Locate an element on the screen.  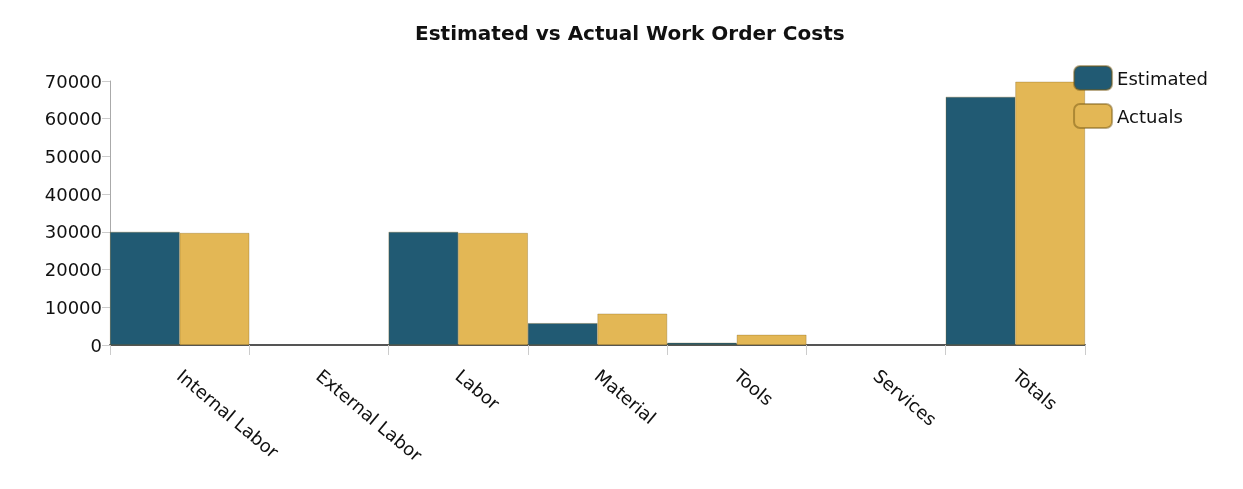
y-tick-label: 30000 is located at coordinates (73, 232).